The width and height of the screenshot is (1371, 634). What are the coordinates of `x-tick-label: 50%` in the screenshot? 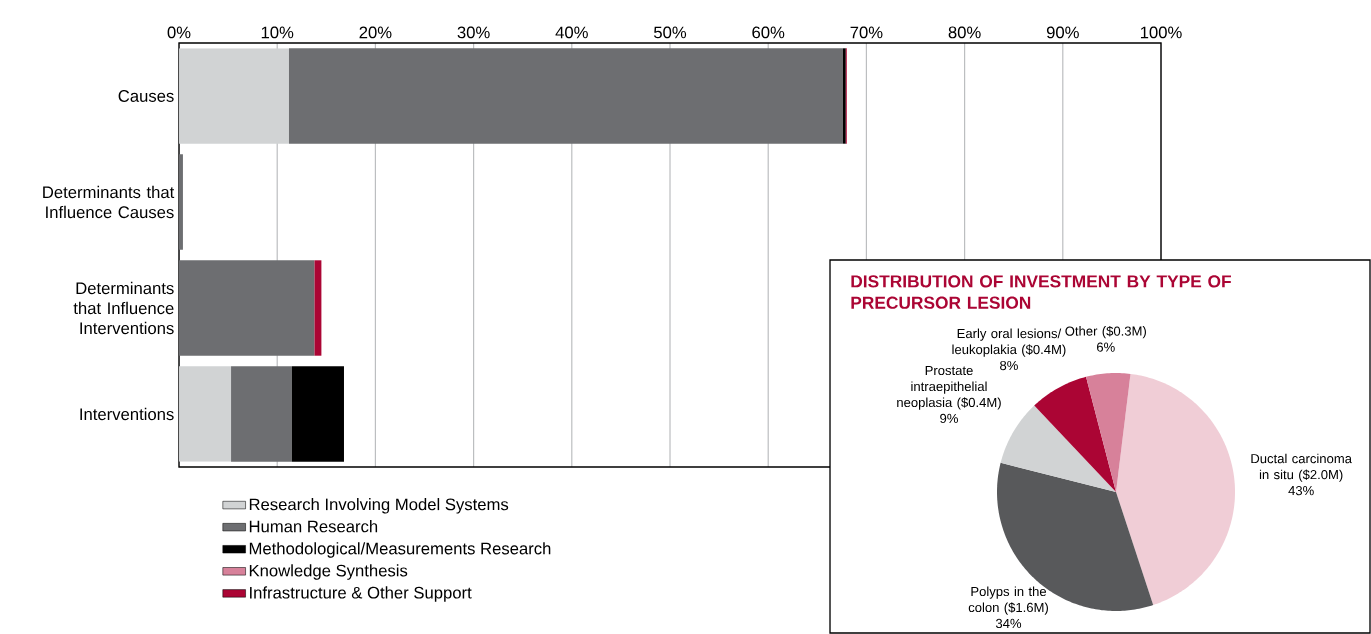 It's located at (670, 32).